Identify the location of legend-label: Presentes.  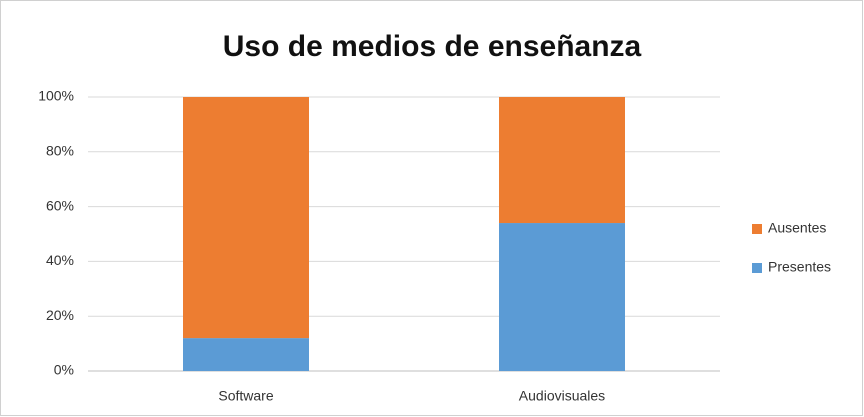
(799, 267).